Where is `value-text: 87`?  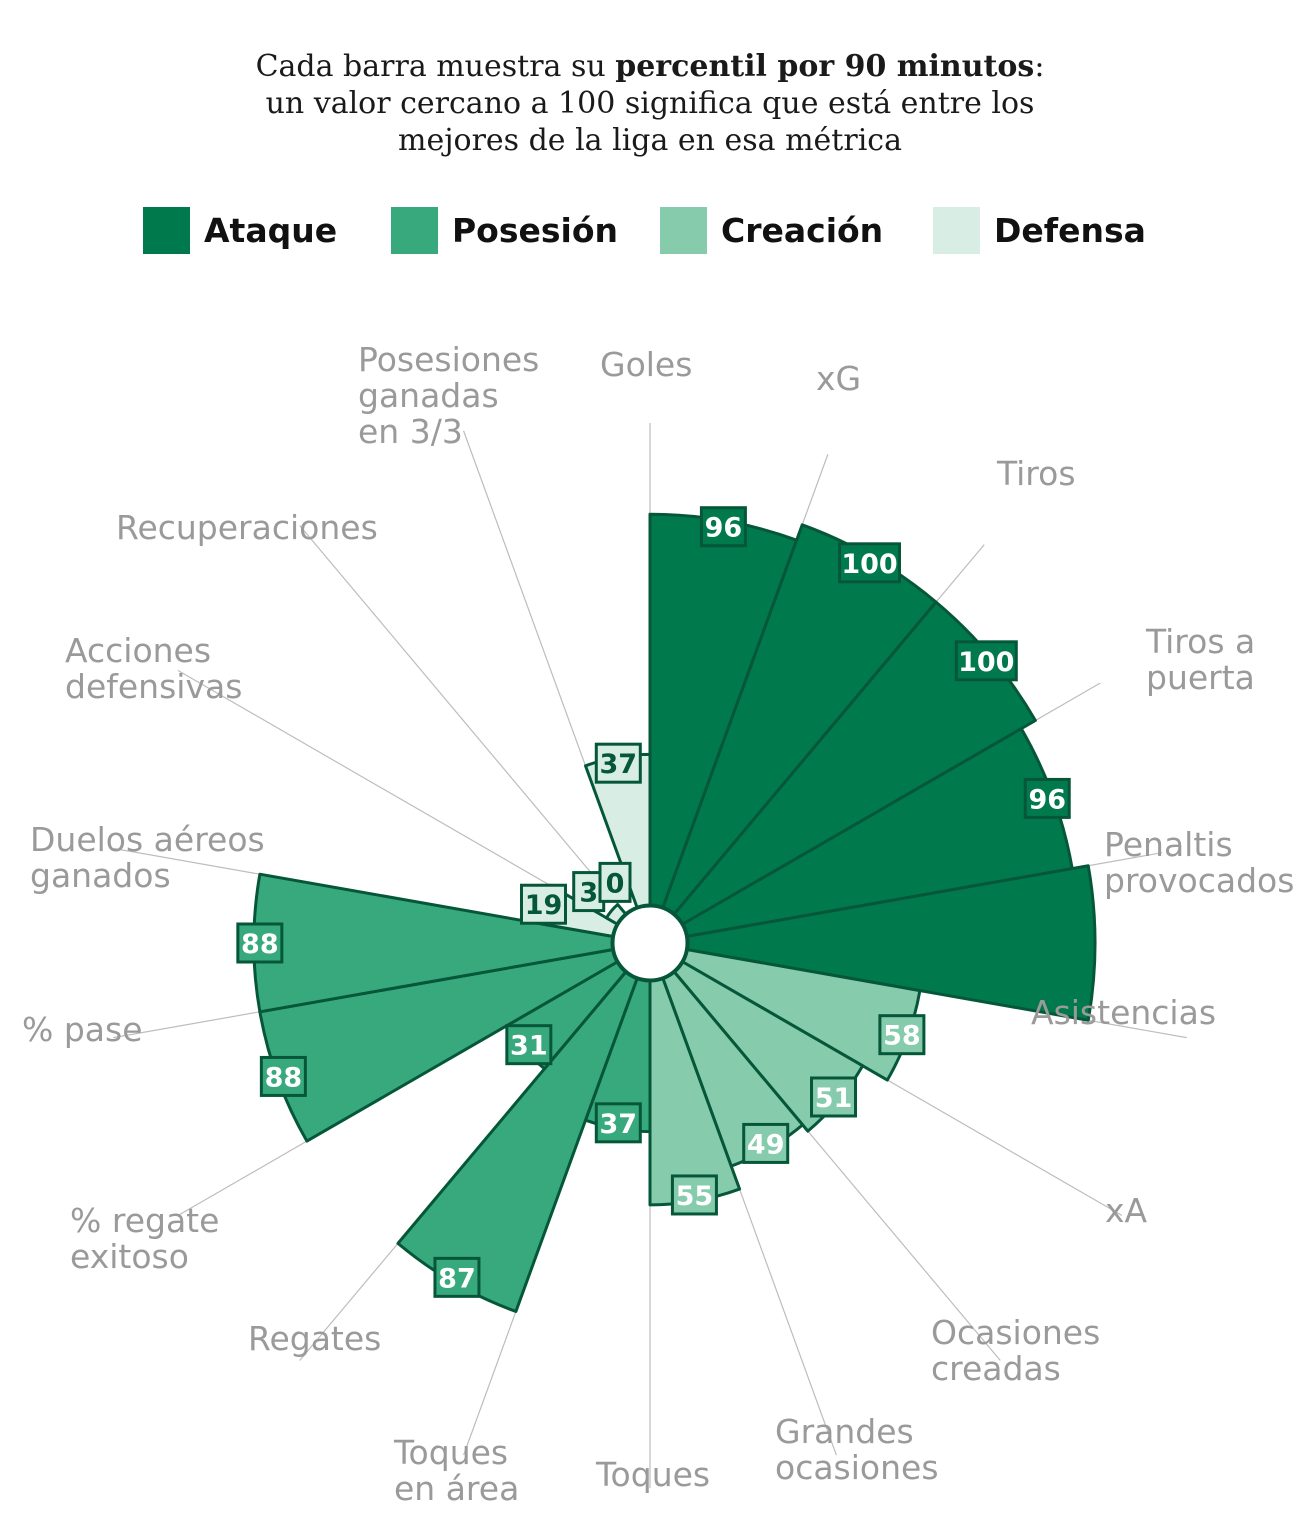
value-text: 87 is located at coordinates (457, 1278).